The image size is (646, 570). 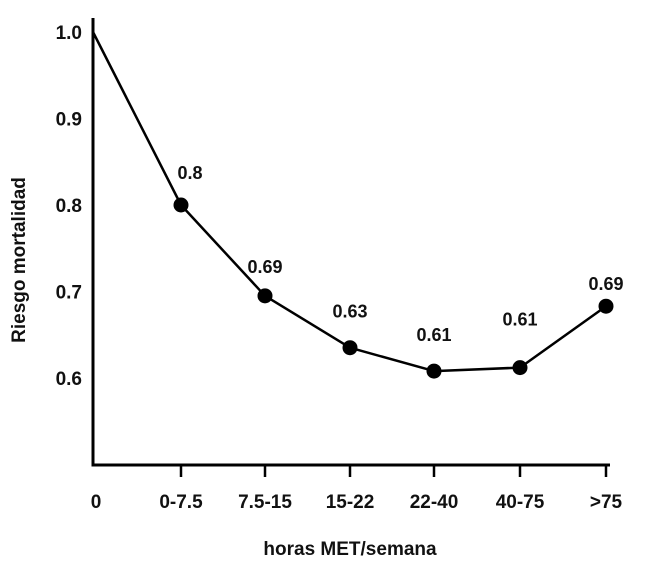 What do you see at coordinates (19, 260) in the screenshot?
I see `y-axis-title: Riesgo mortalidad` at bounding box center [19, 260].